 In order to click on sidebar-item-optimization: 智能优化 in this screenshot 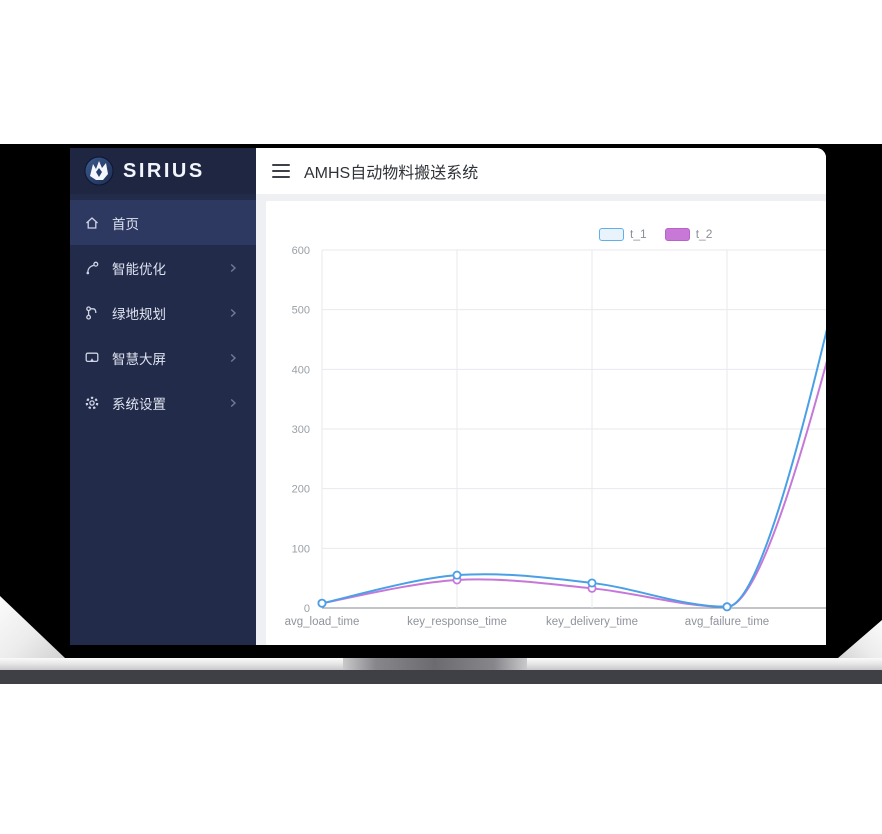, I will do `click(163, 267)`.